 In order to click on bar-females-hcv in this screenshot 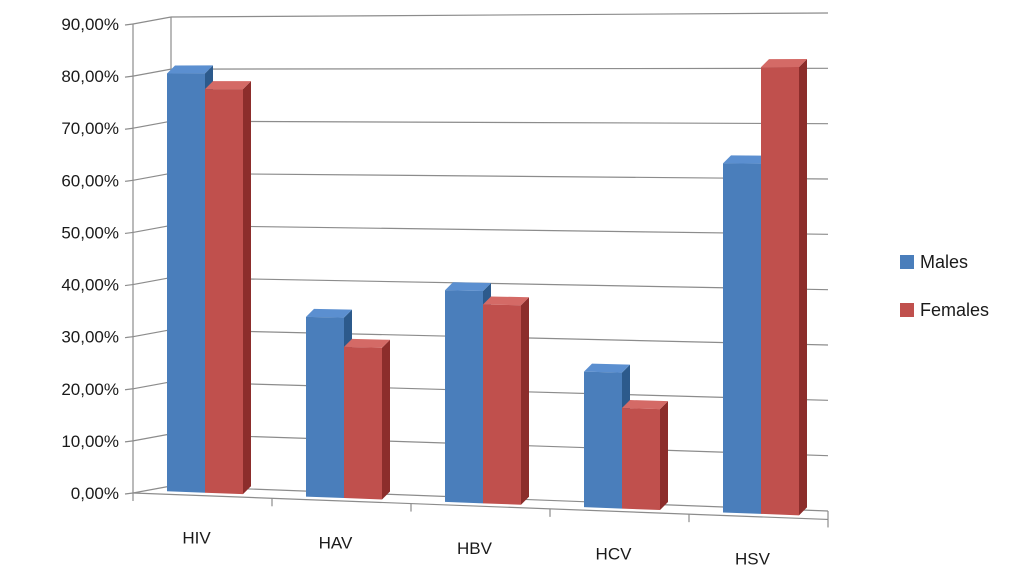, I will do `click(645, 455)`.